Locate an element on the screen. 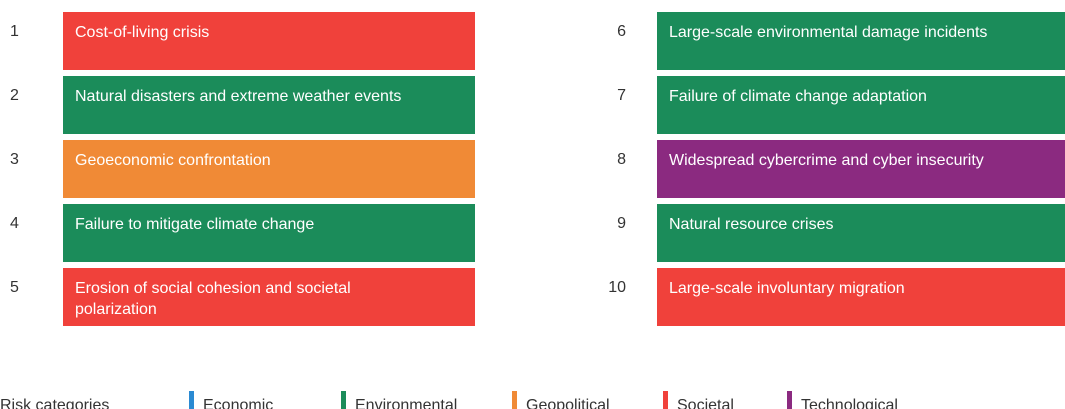 The image size is (1065, 409). rank-number: 8 is located at coordinates (621, 159).